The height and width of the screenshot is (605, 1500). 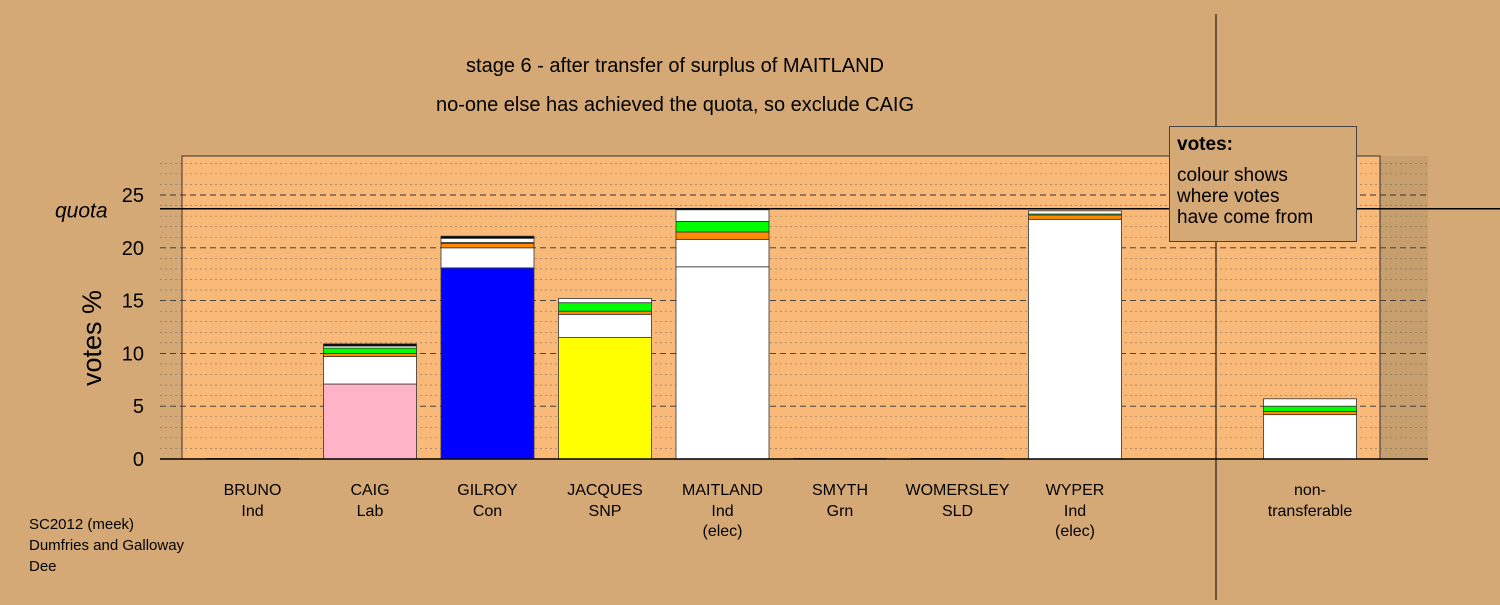 What do you see at coordinates (370, 511) in the screenshot?
I see `x-label-party: Lab` at bounding box center [370, 511].